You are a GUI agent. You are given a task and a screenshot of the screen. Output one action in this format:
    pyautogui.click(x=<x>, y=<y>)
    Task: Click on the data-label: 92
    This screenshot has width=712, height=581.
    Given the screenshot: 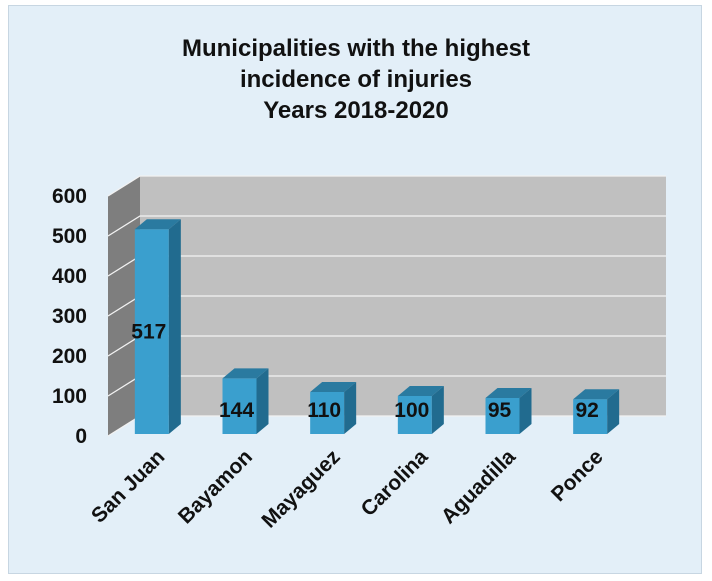 What is the action you would take?
    pyautogui.click(x=586, y=410)
    